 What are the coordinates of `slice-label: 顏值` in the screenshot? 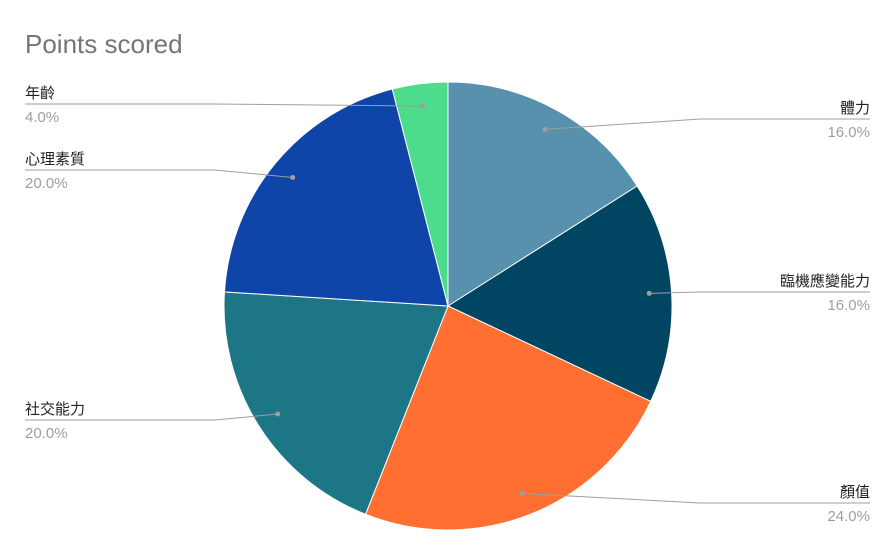 It's located at (855, 492).